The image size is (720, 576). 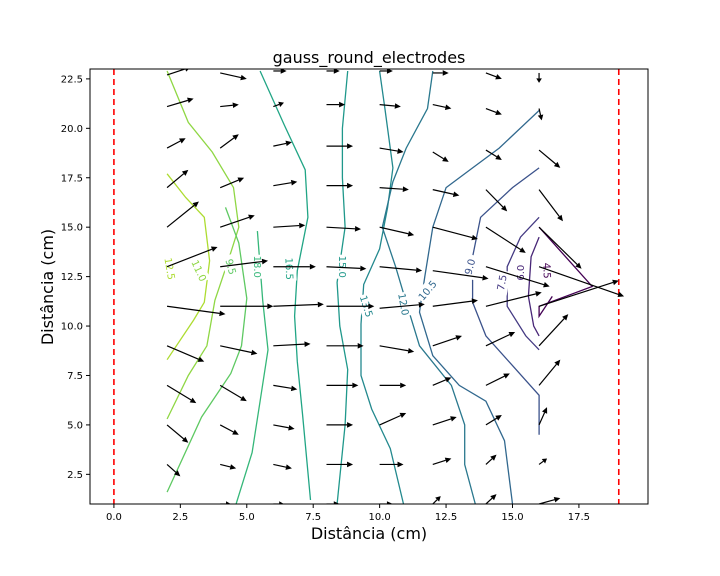 I want to click on contour-label-15.0: 15.0, so click(x=341, y=267).